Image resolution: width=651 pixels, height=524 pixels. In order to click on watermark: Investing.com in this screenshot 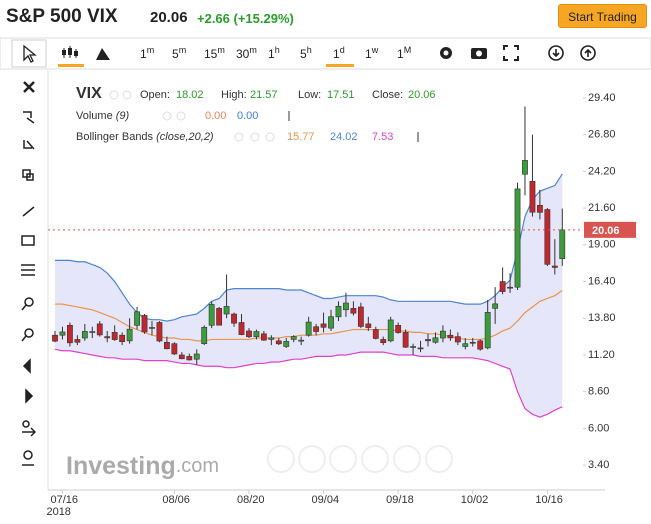, I will do `click(142, 466)`.